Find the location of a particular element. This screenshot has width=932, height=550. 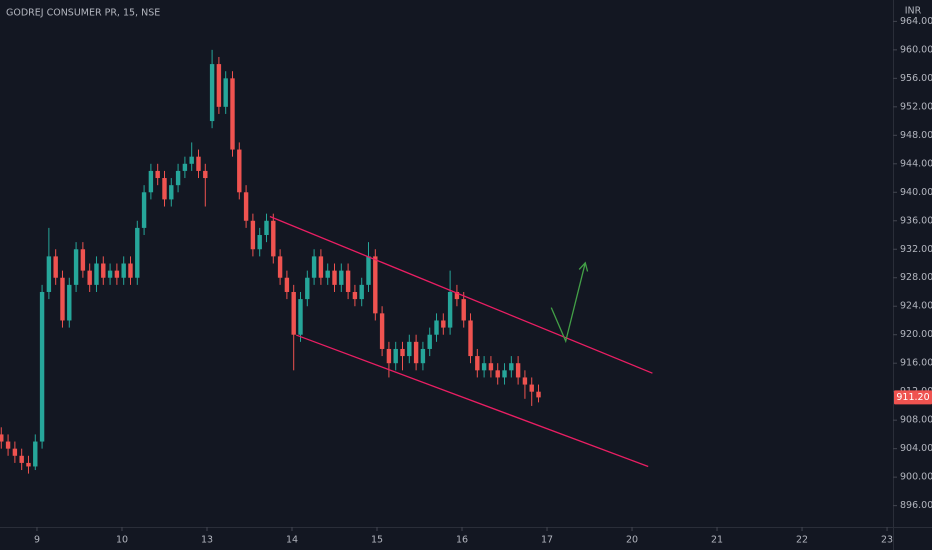

x-tick-label: 16 is located at coordinates (462, 540).